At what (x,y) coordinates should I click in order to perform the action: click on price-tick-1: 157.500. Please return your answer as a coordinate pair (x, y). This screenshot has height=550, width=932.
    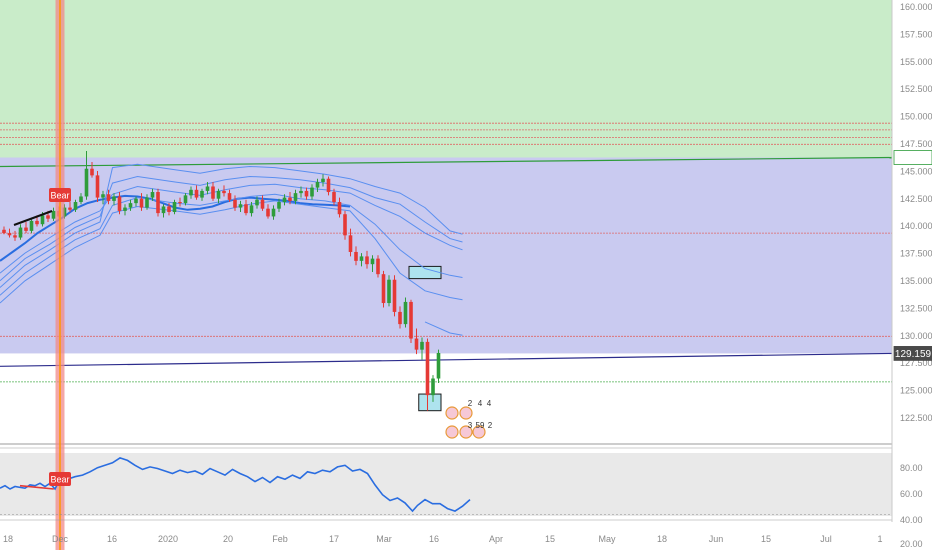
    Looking at the image, I should click on (916, 34).